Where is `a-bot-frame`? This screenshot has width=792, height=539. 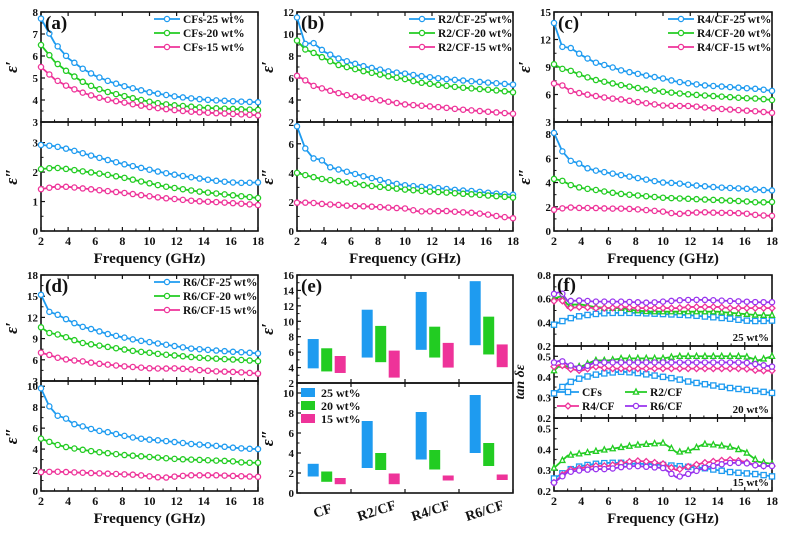
a-bot-frame is located at coordinates (149, 176).